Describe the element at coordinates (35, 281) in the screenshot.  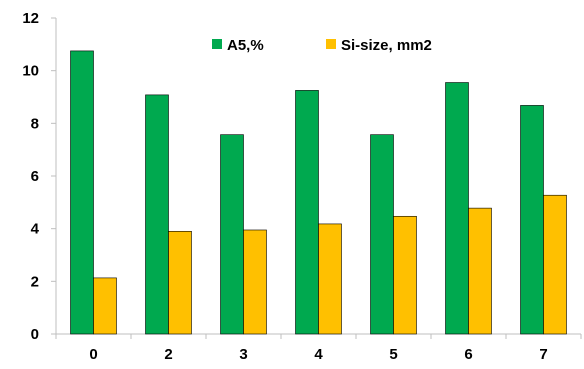
I see `y-tick-label: 2` at that location.